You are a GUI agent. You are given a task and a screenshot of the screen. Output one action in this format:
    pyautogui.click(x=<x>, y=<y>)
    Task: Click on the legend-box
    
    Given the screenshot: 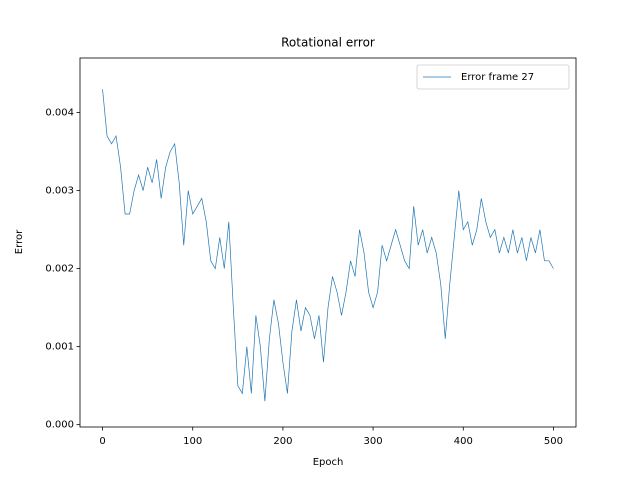 What is the action you would take?
    pyautogui.click(x=493, y=77)
    